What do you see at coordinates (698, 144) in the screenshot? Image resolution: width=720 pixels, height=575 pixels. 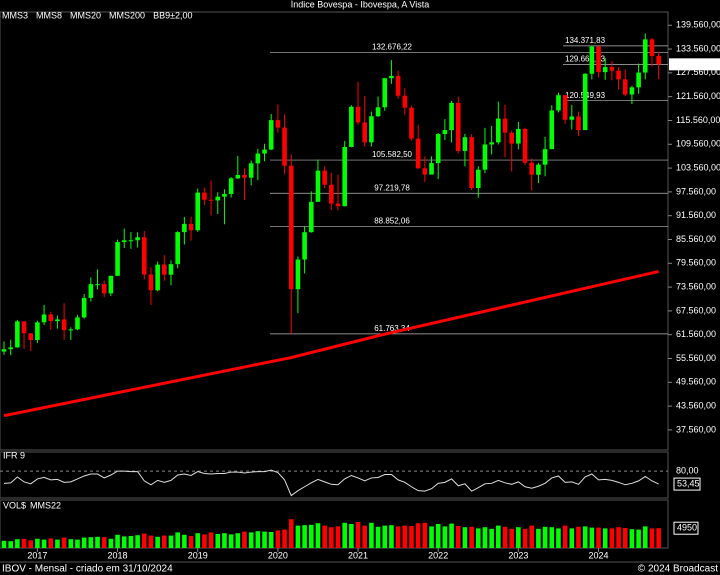 I see `y-tick-label: 109.560,00` at bounding box center [698, 144].